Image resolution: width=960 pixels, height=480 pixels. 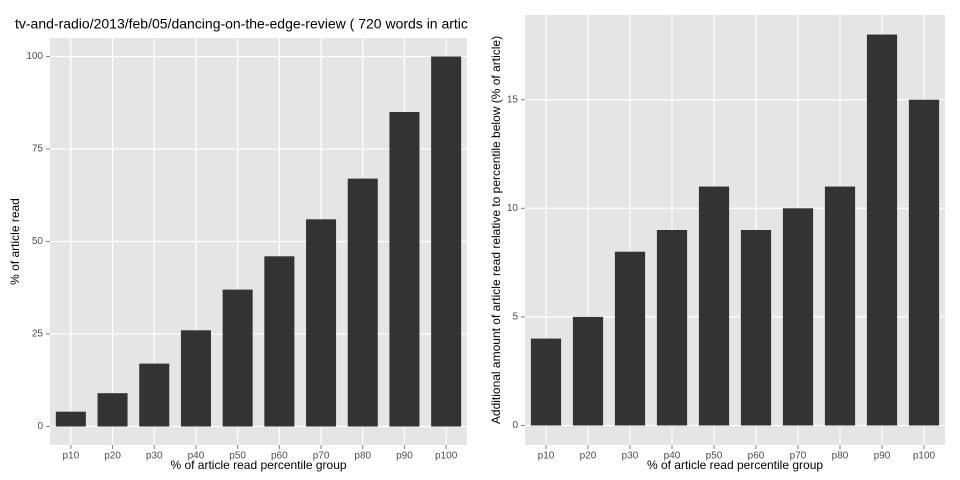 What do you see at coordinates (38, 334) in the screenshot?
I see `y-tick-label: 25` at bounding box center [38, 334].